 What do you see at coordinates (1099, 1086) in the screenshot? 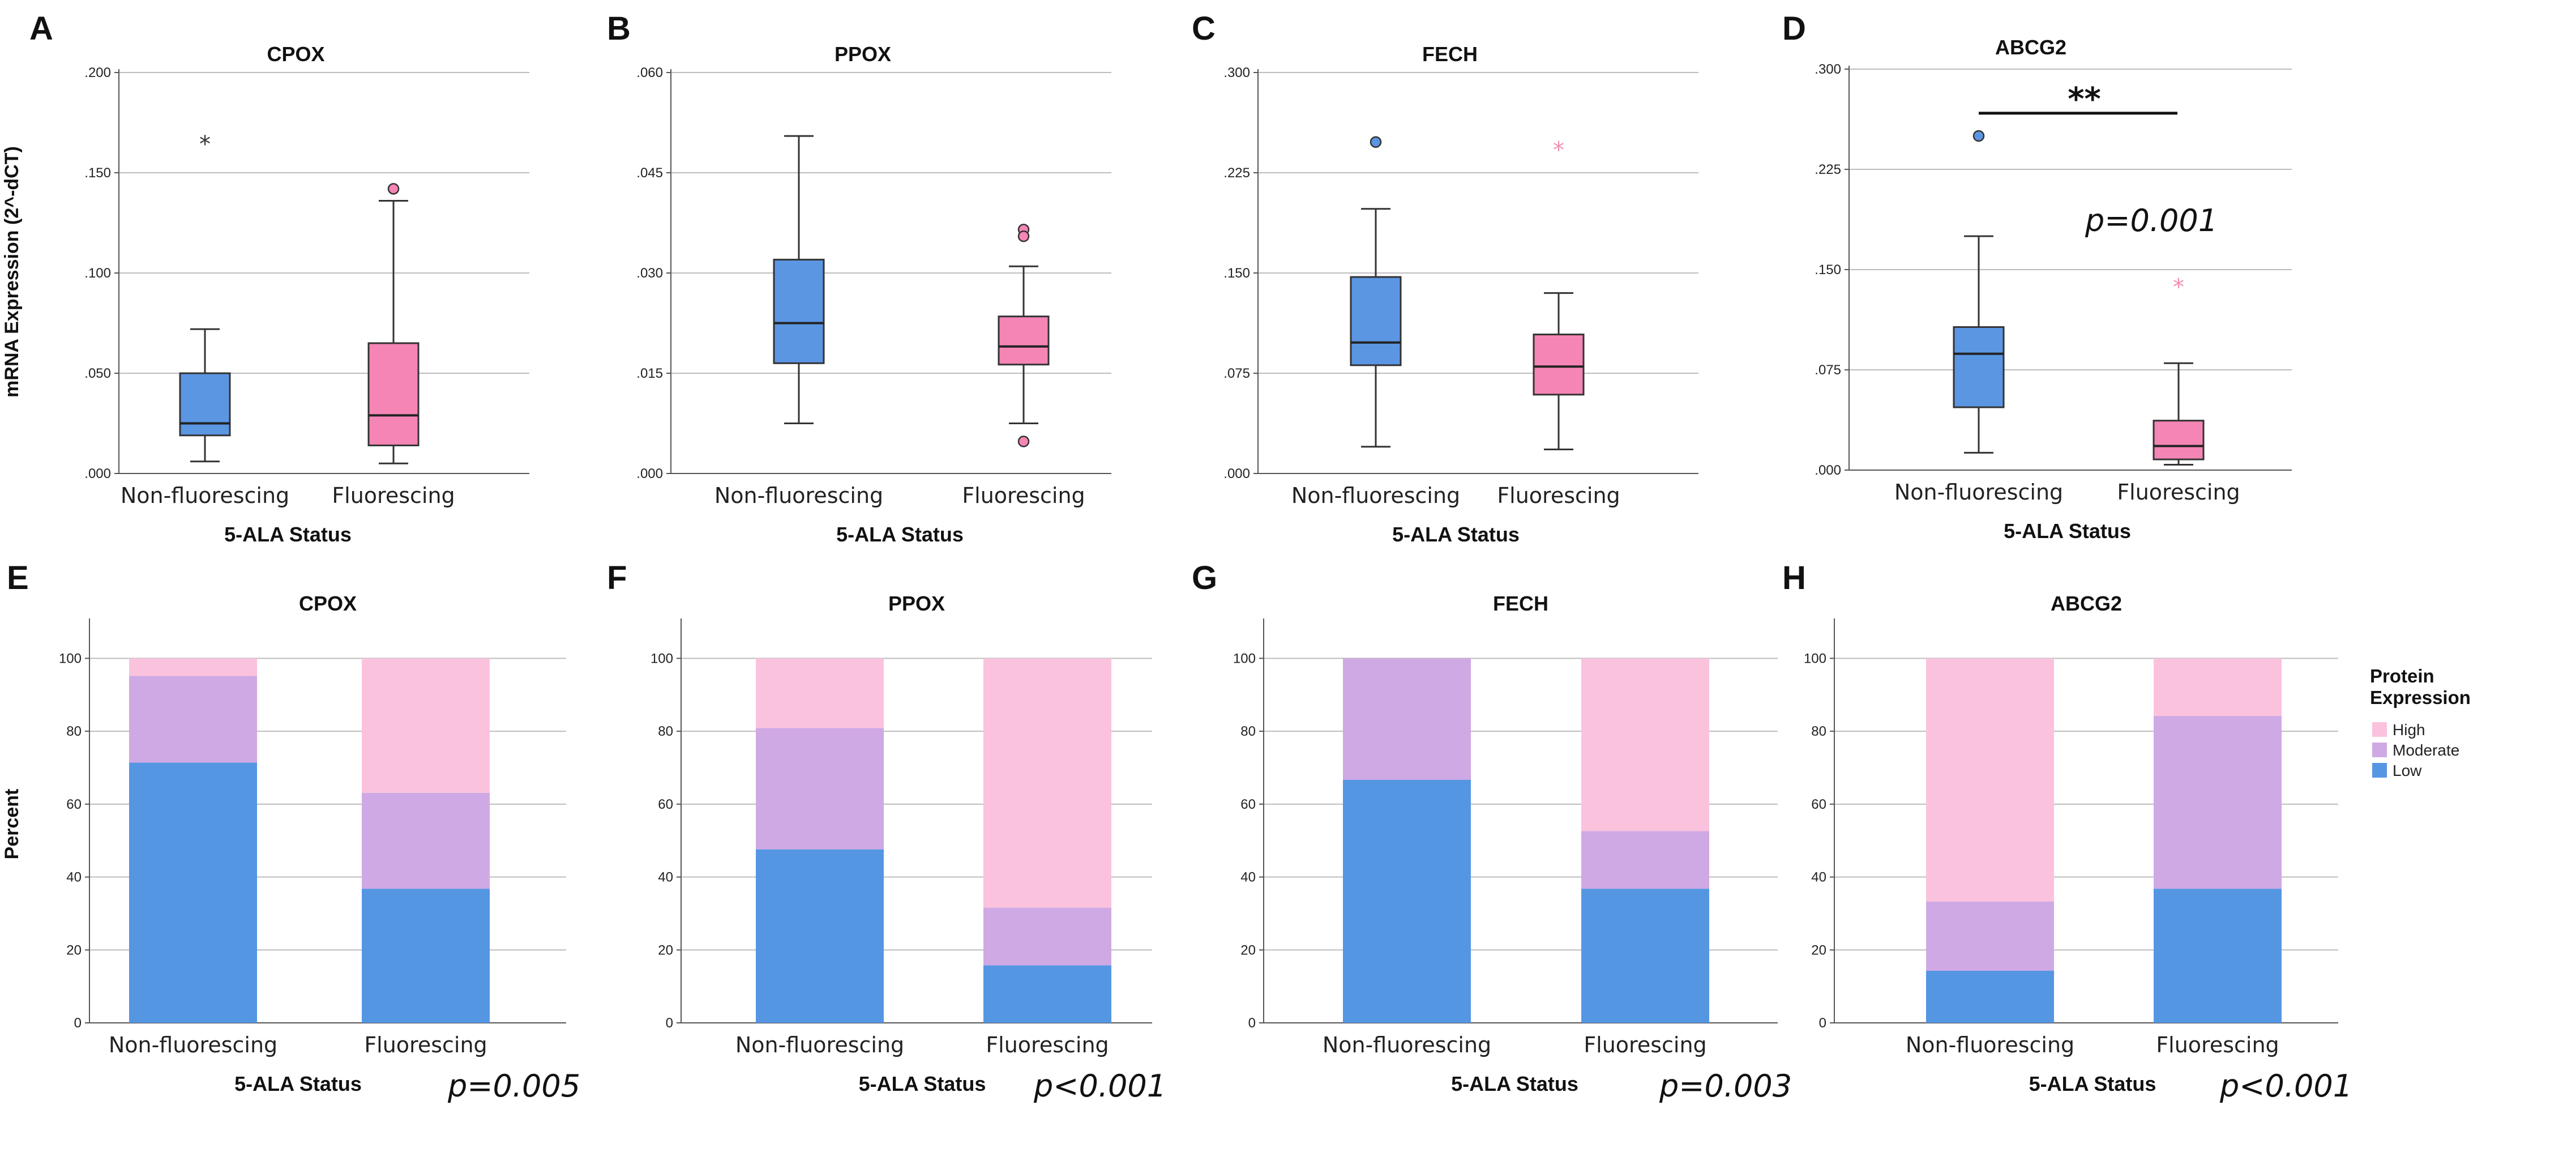
I see `p-value: p<0.001` at bounding box center [1099, 1086].